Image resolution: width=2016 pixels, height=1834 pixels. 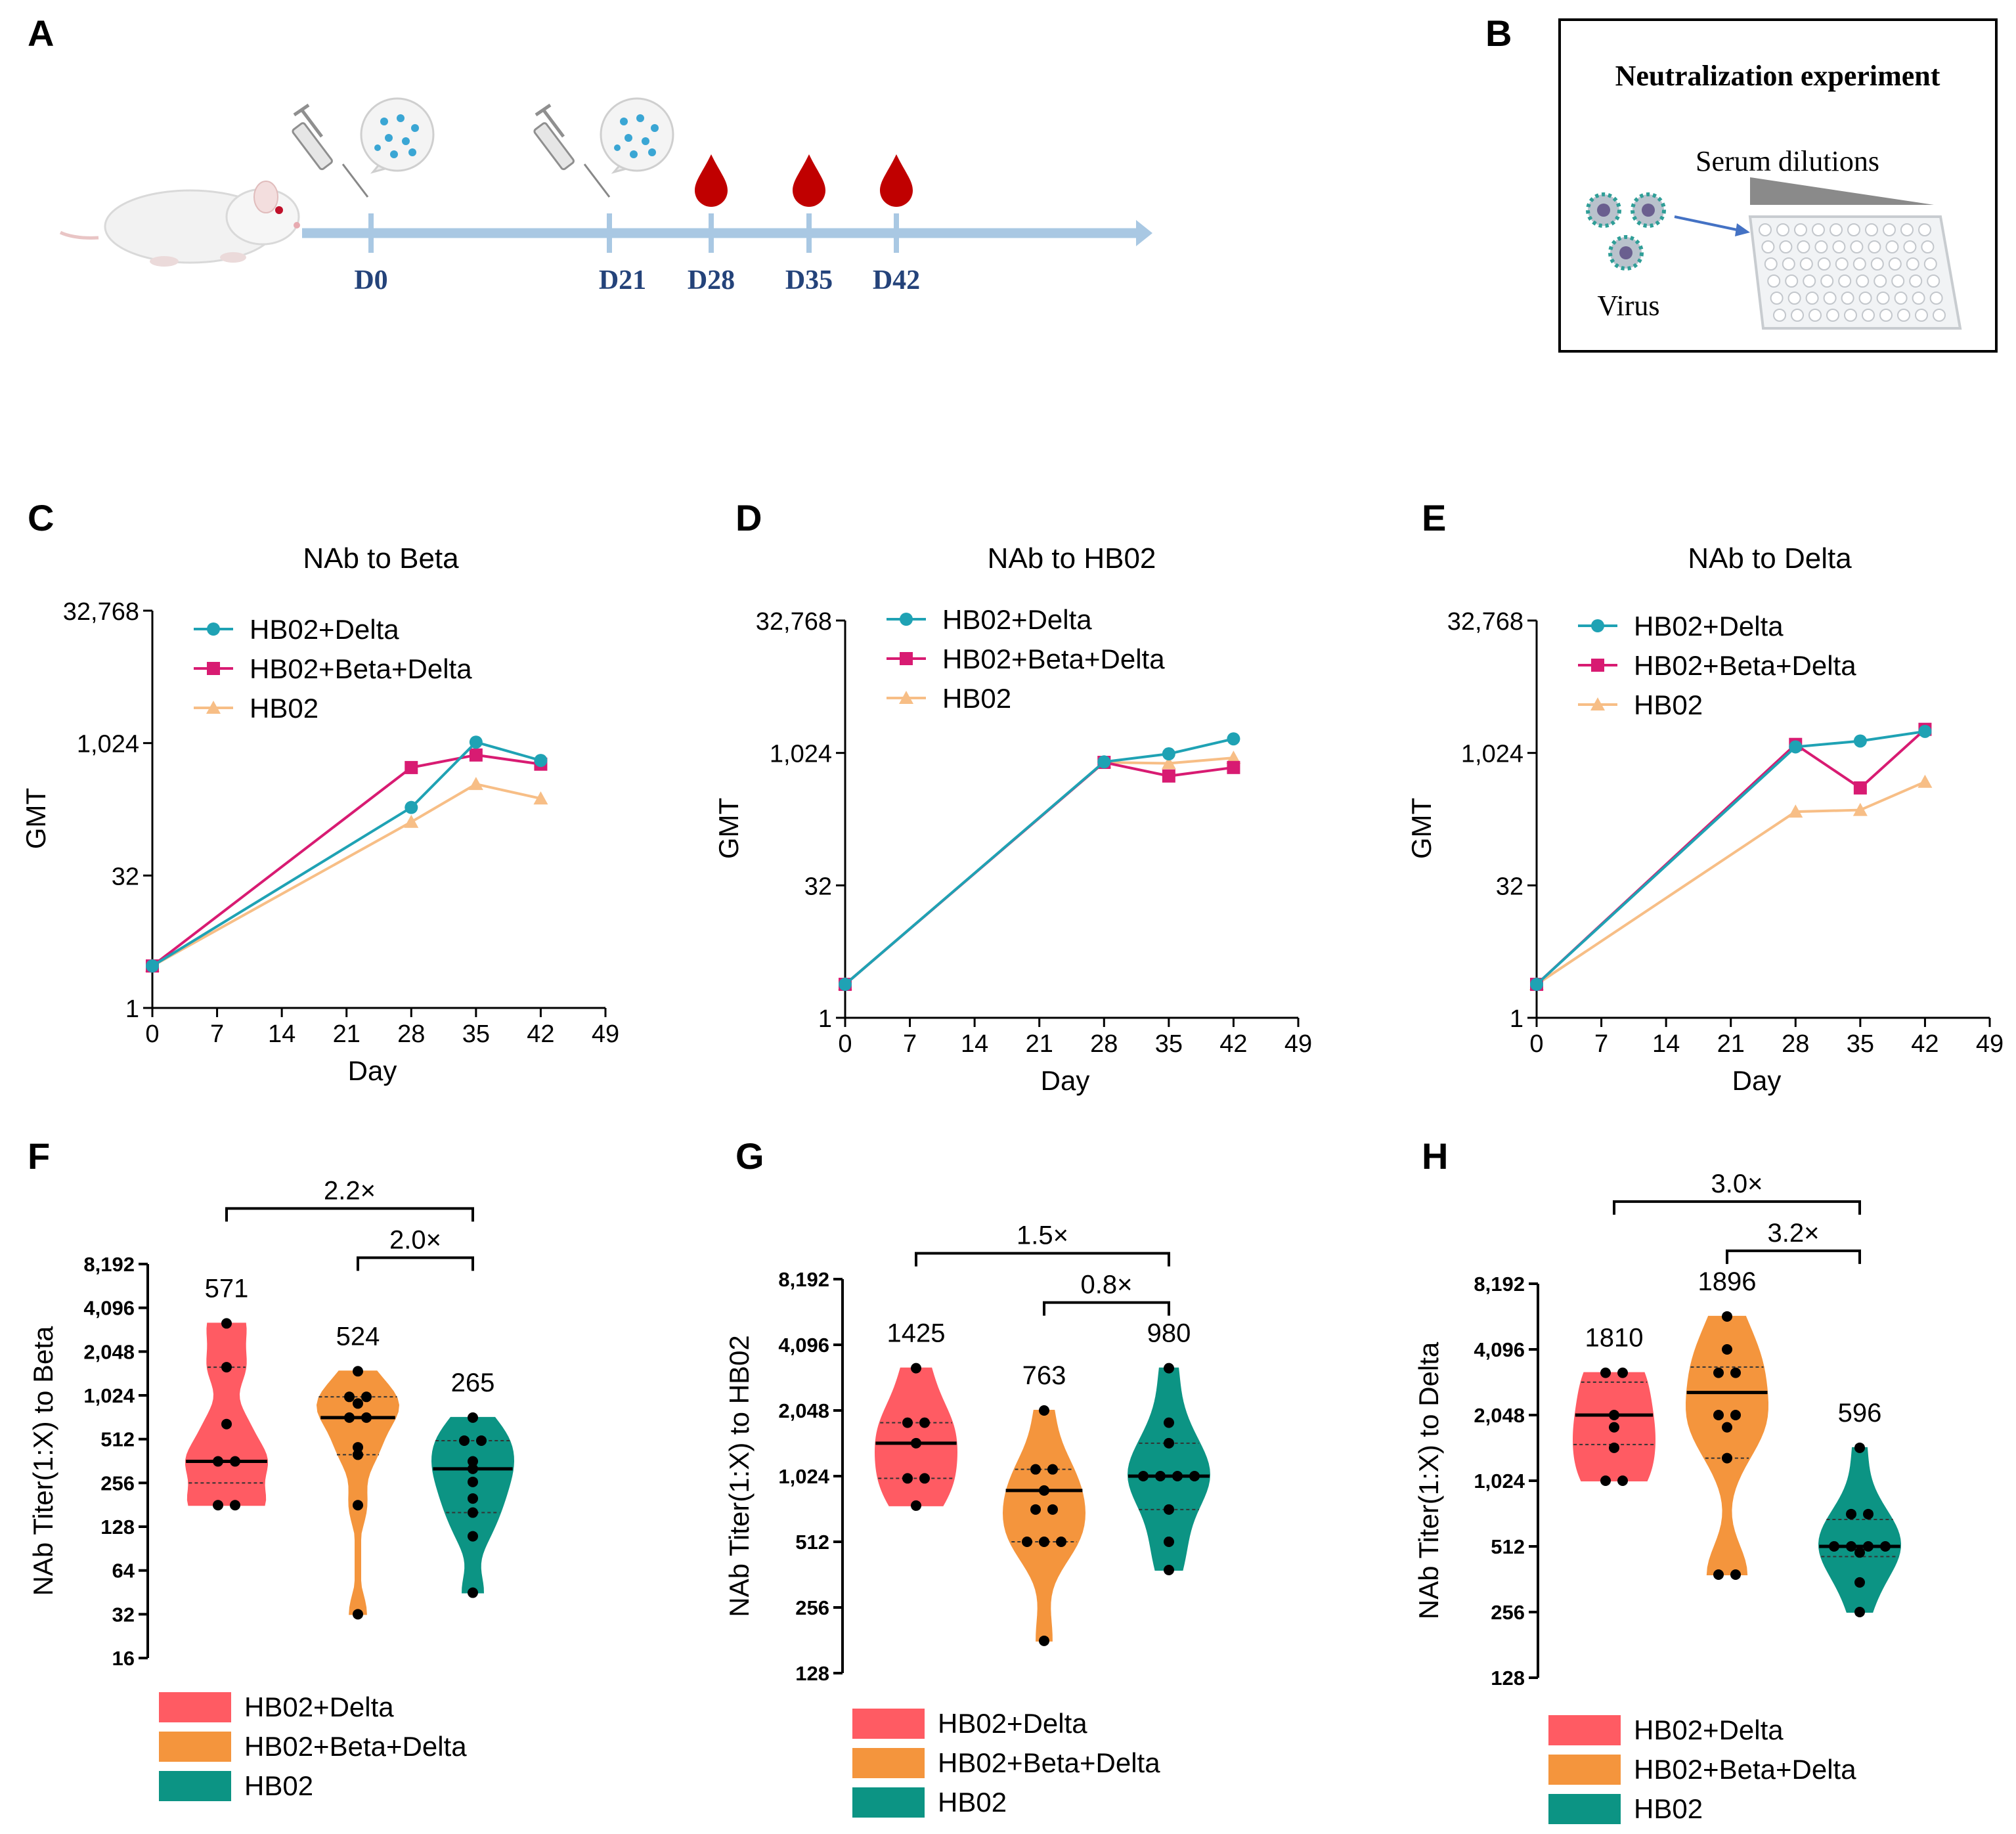 I want to click on legend-label-hb02: HB02, so click(x=972, y=1802).